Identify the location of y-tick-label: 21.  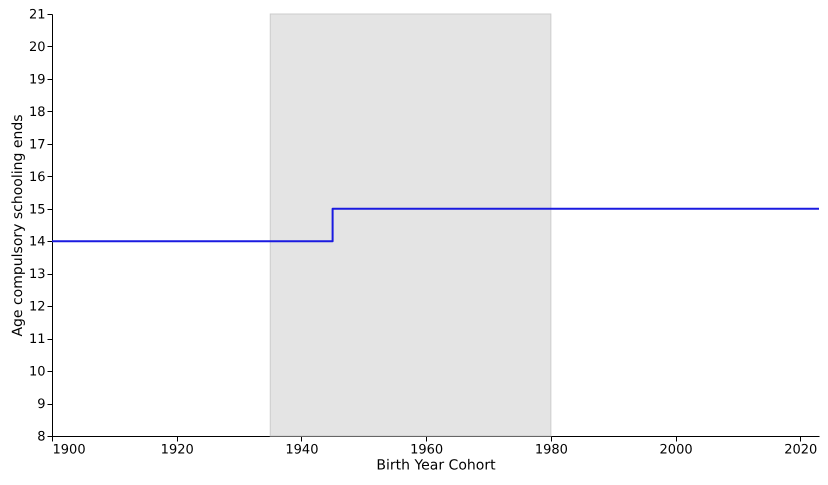
(37, 15).